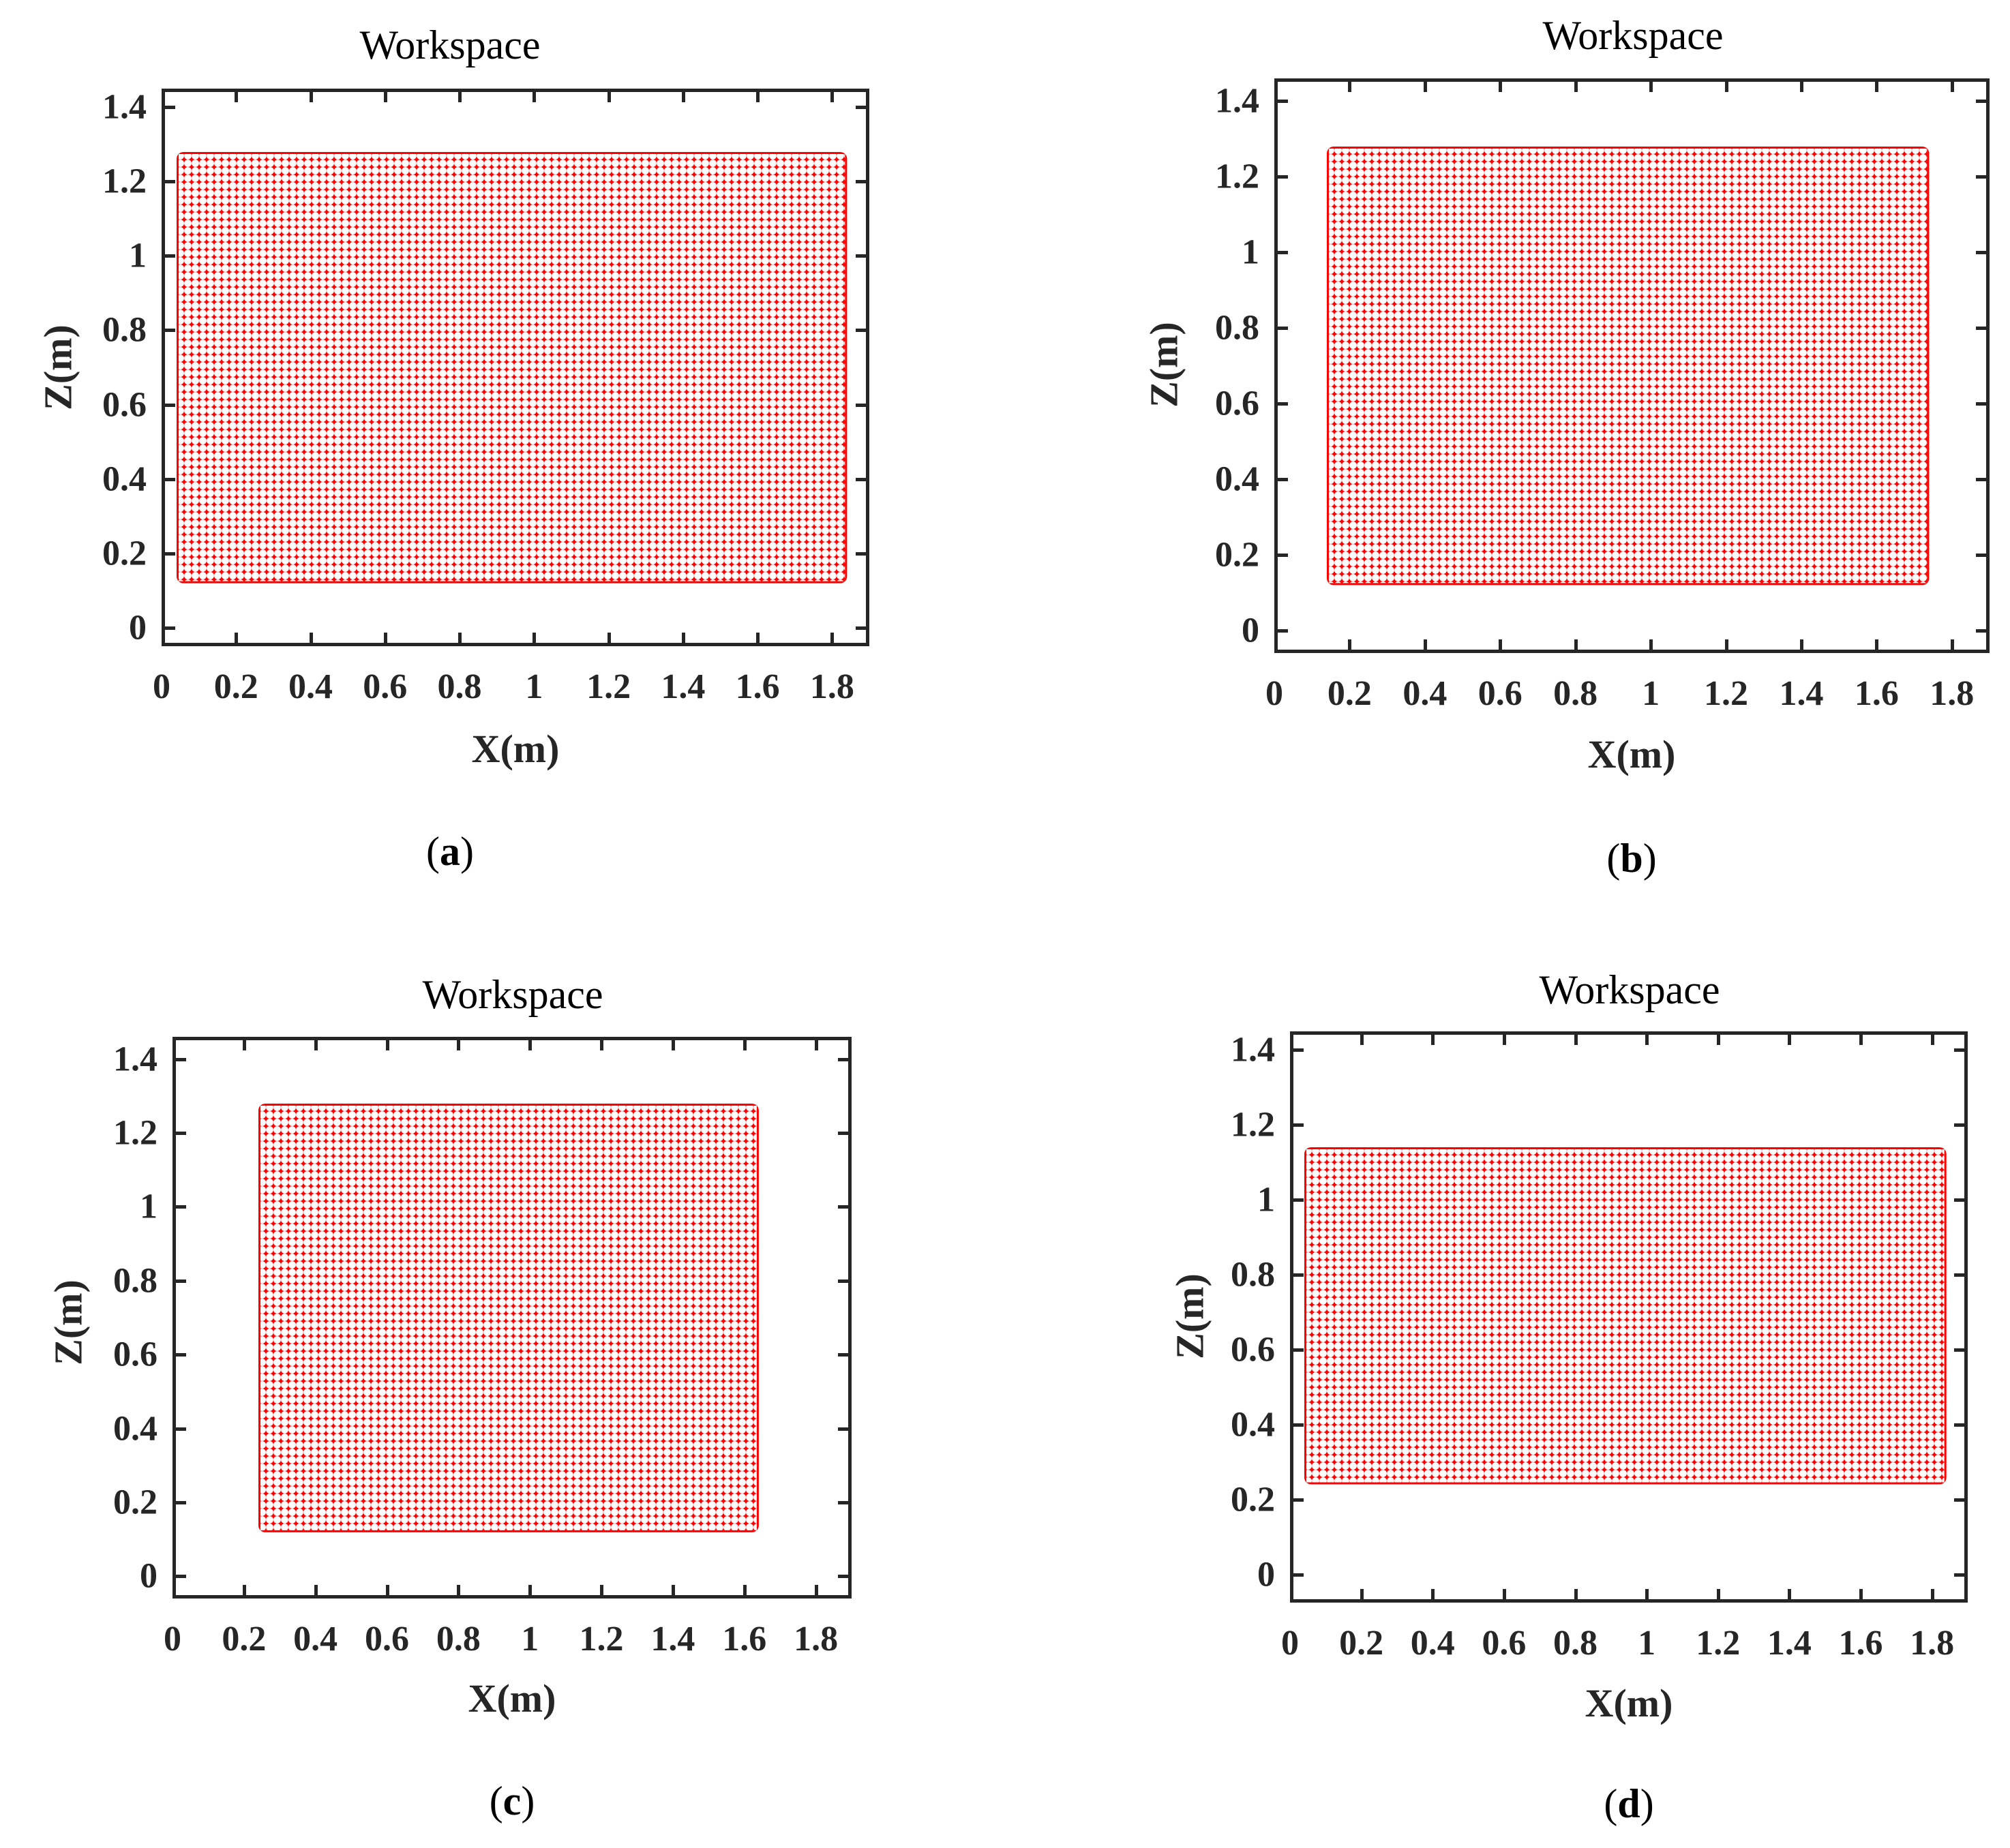 This screenshot has width=2010, height=1848. I want to click on workspace-points, so click(508, 1317).